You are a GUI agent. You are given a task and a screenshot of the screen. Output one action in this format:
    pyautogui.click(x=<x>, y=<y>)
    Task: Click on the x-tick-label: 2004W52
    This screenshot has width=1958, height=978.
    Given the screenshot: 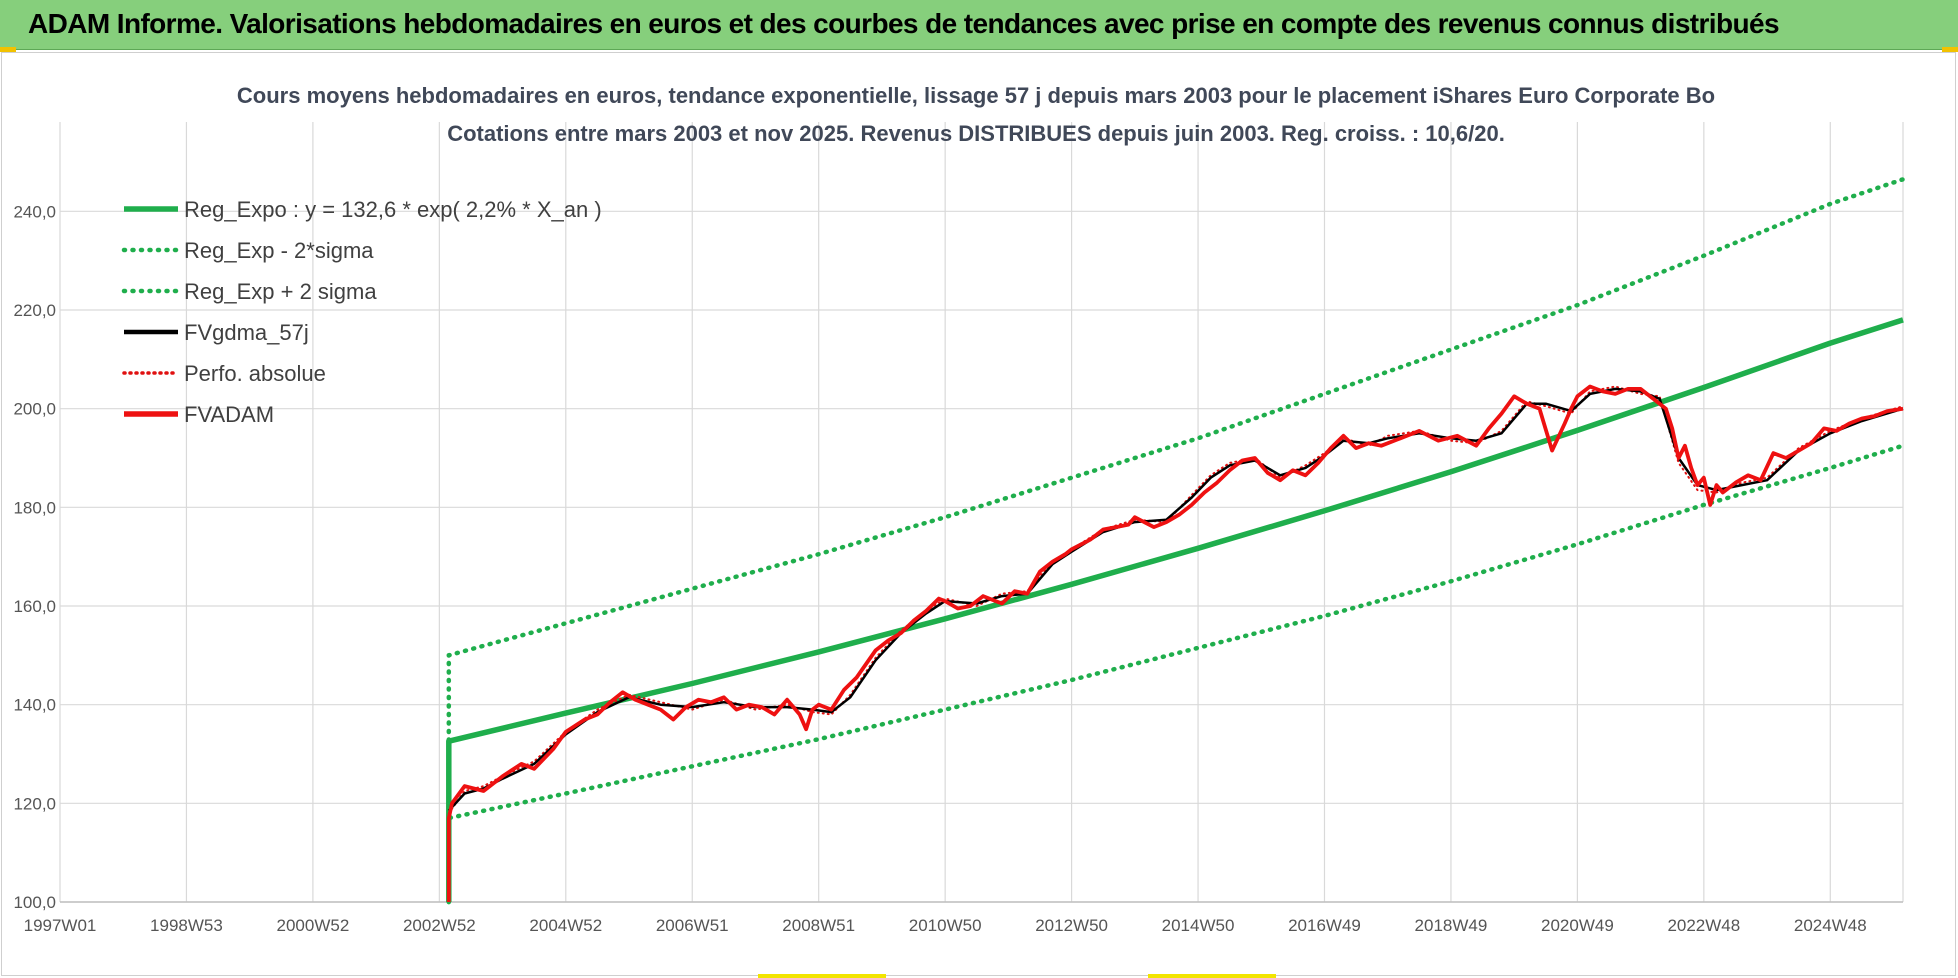 What is the action you would take?
    pyautogui.click(x=565, y=925)
    